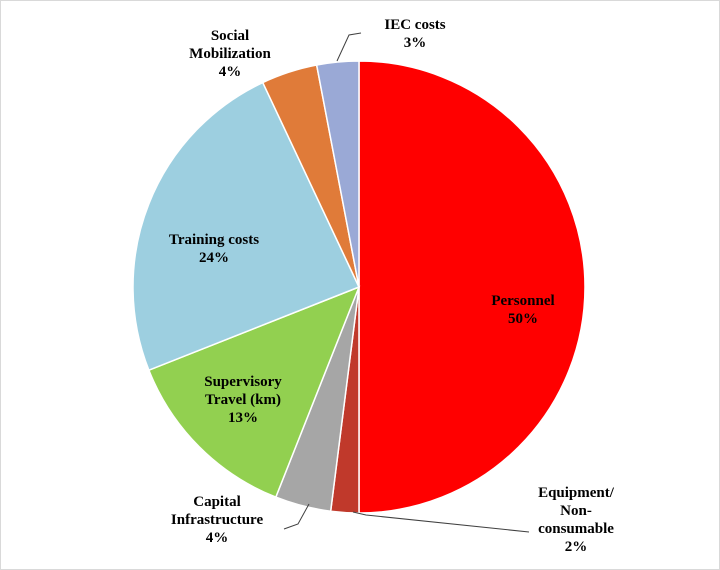 The image size is (720, 570). I want to click on slice-label-4: Training costs 24%, so click(214, 249).